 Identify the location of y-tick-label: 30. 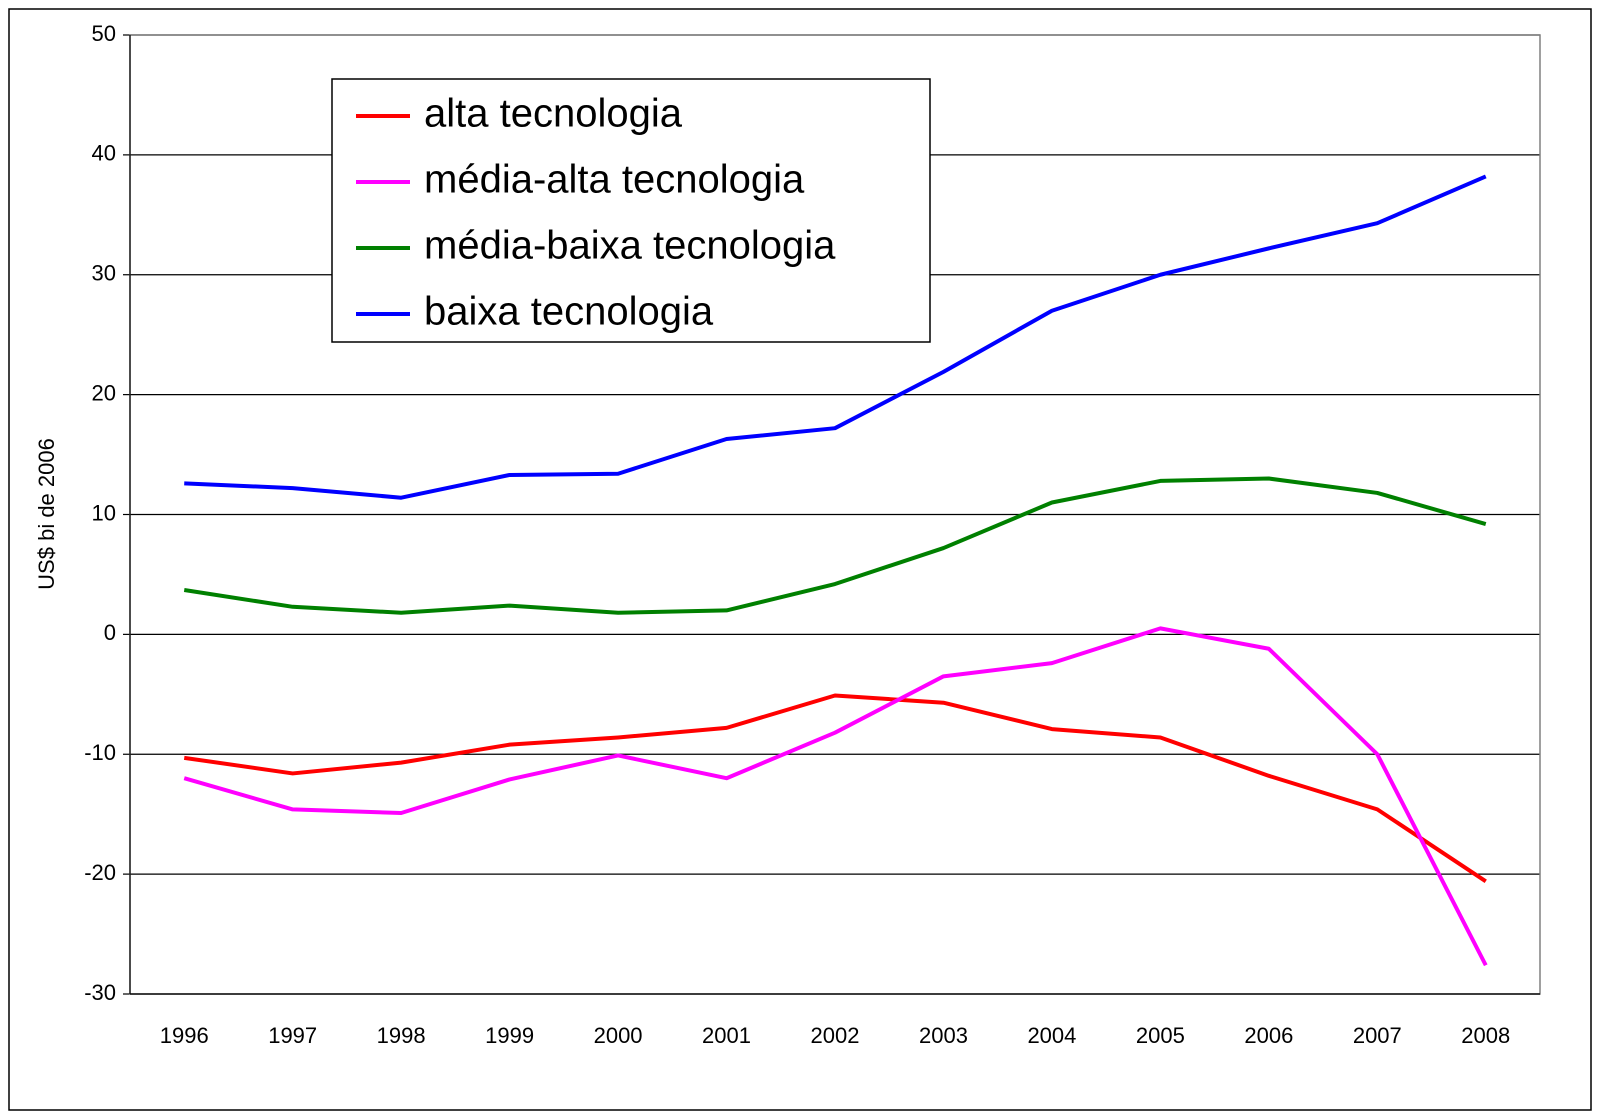
(104, 273).